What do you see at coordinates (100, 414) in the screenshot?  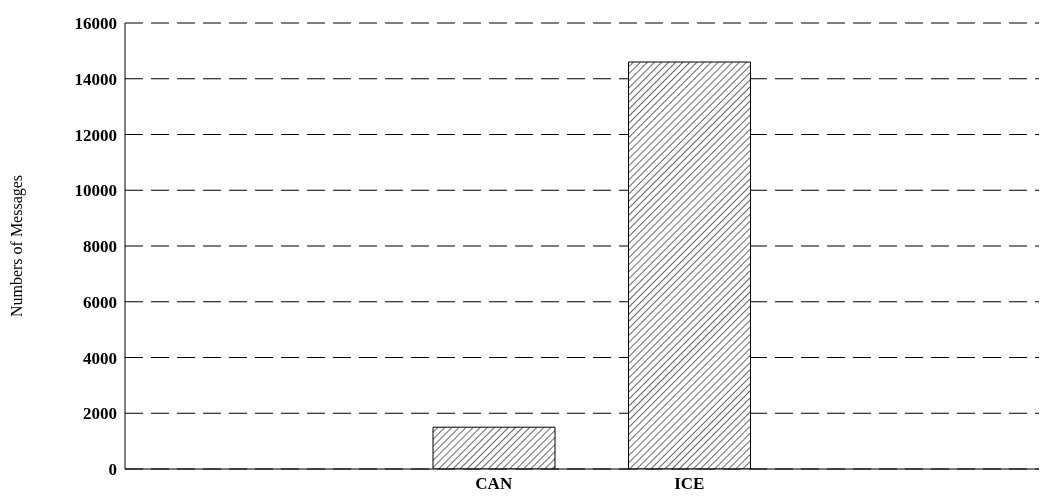 I see `y-tick-label: 2000` at bounding box center [100, 414].